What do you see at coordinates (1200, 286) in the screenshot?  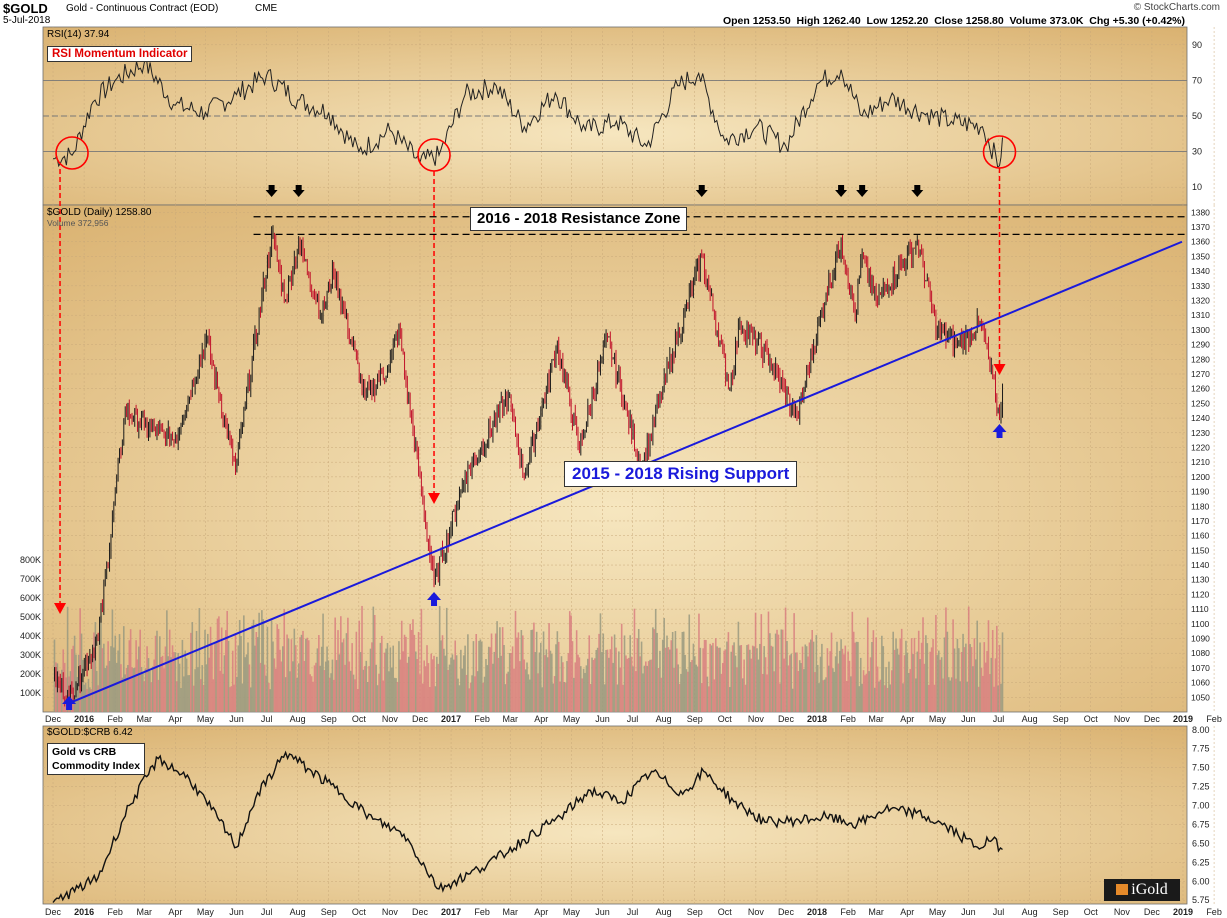 I see `price-tick-label: 1330` at bounding box center [1200, 286].